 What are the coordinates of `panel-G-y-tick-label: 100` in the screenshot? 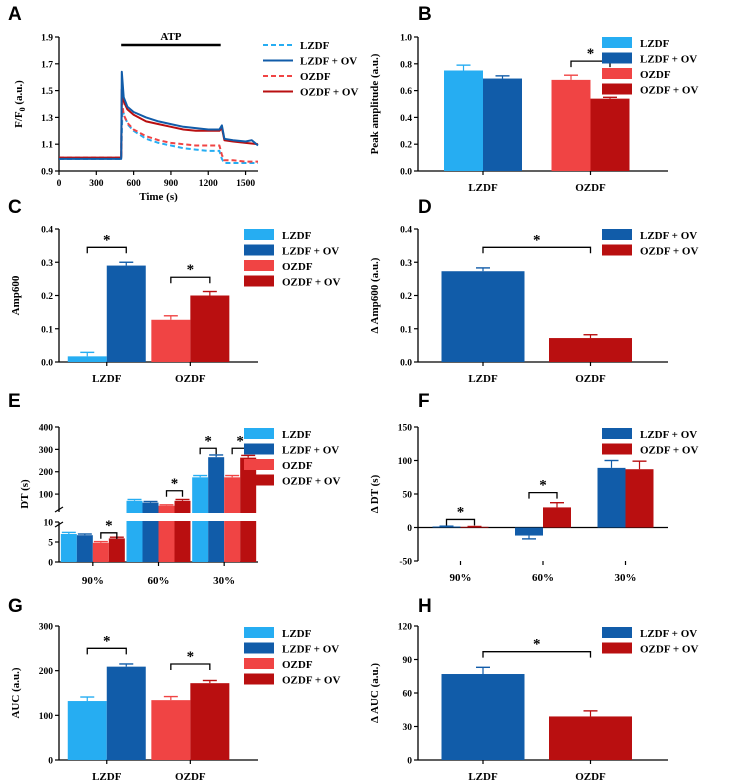 It's located at (46, 717).